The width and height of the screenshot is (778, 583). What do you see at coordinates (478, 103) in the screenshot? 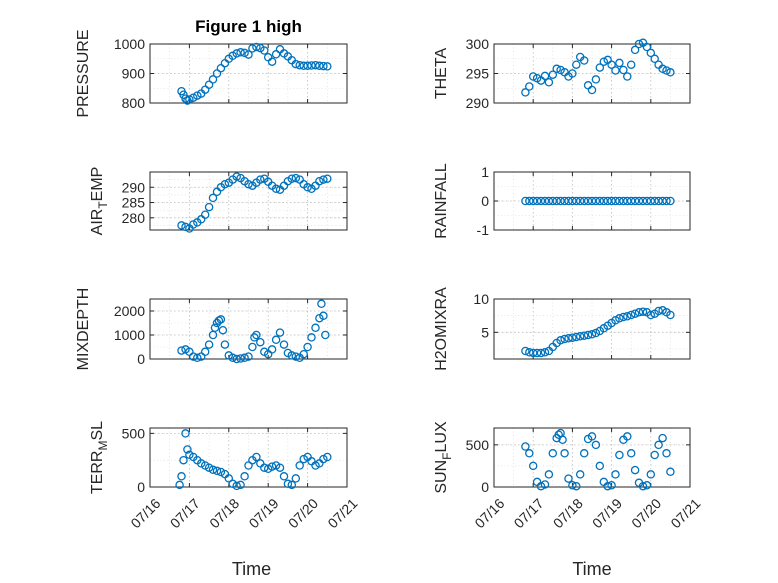
I see `y-tick-label: 290` at bounding box center [478, 103].